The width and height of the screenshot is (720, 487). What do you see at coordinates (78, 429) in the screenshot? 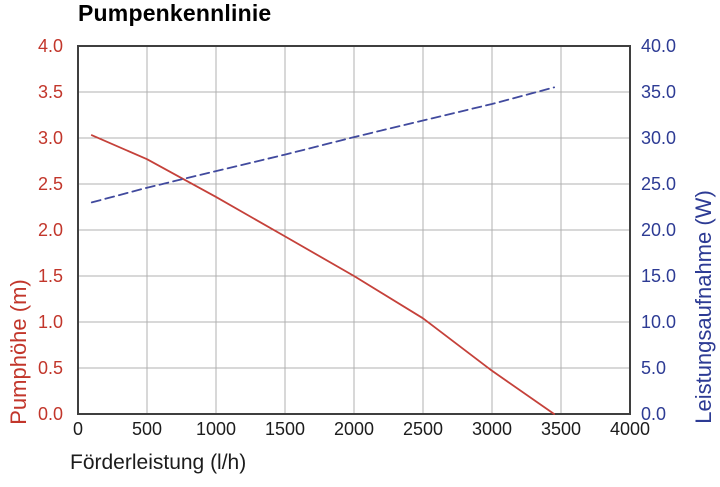
I see `x-tick-label: 0` at bounding box center [78, 429].